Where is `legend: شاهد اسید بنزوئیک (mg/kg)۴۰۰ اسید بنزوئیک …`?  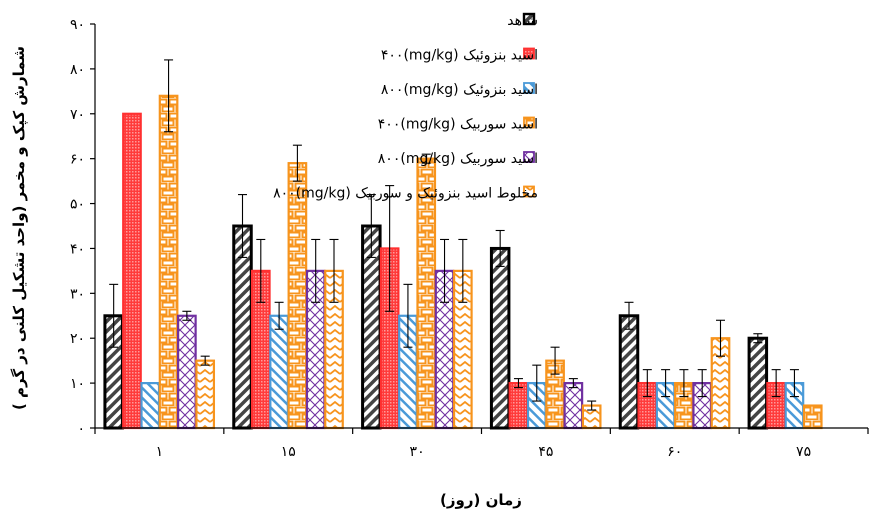
legend: شاهد اسید بنزوئیک (mg/kg)۴۰۰ اسید بنزوئیک … is located at coordinates (405, 107).